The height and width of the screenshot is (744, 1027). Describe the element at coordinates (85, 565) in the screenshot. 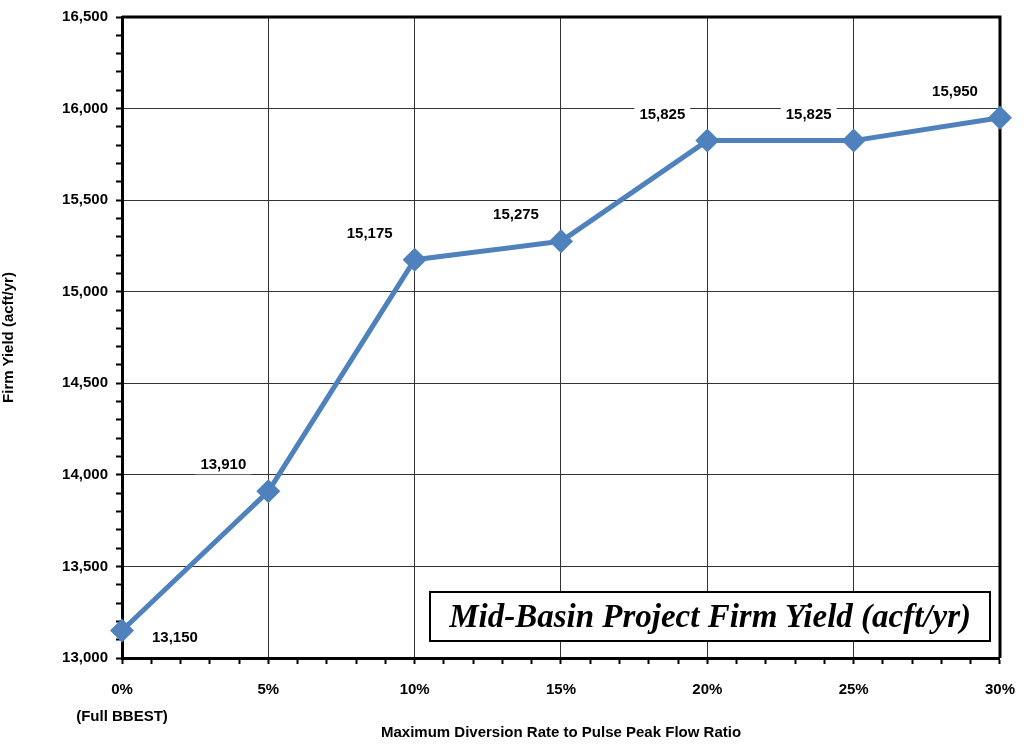

I see `y-tick-label: 13,500` at that location.